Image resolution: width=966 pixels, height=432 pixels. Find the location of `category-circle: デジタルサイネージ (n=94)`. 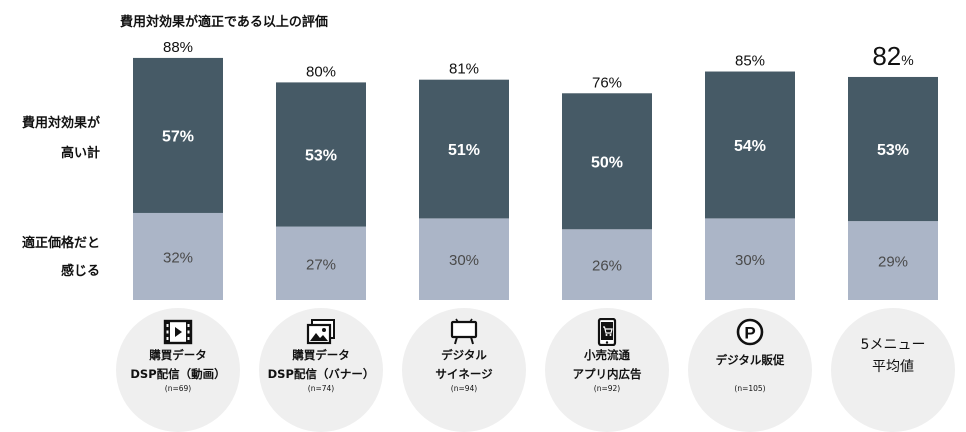

category-circle: デジタルサイネージ (n=94) is located at coordinates (464, 370).